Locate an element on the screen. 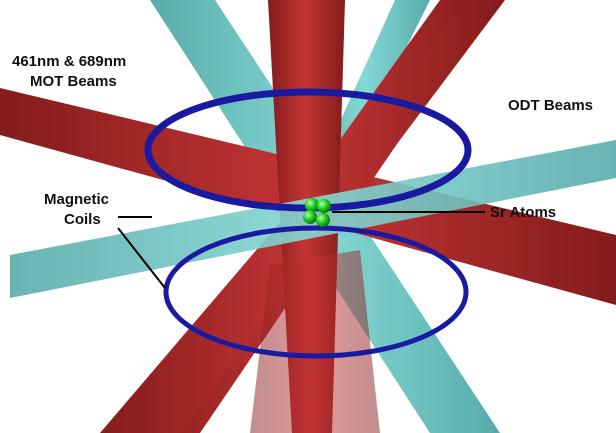  label: MOT Beams is located at coordinates (73, 81).